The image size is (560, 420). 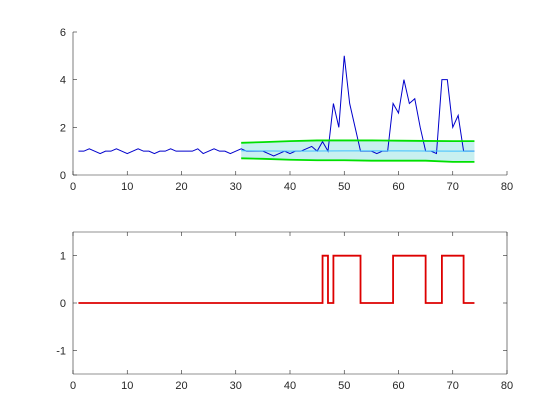 What do you see at coordinates (61, 351) in the screenshot?
I see `y-tick-label: -1` at bounding box center [61, 351].